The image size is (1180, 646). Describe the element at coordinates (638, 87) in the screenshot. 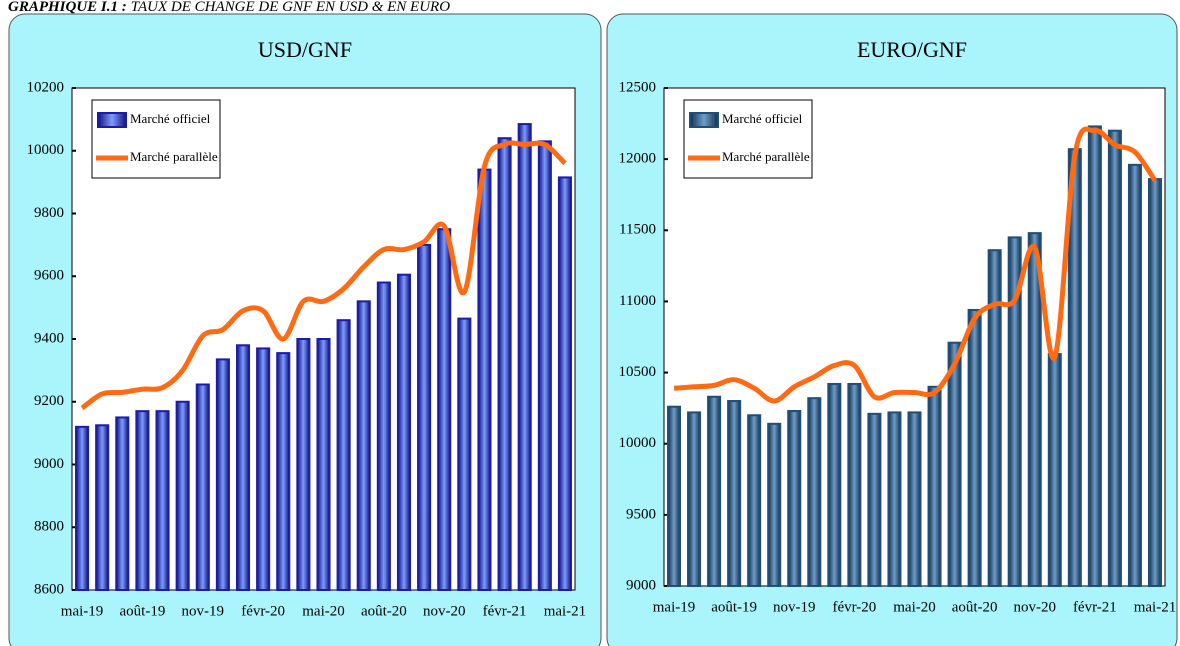

I see `y-tick-label: 12500` at that location.